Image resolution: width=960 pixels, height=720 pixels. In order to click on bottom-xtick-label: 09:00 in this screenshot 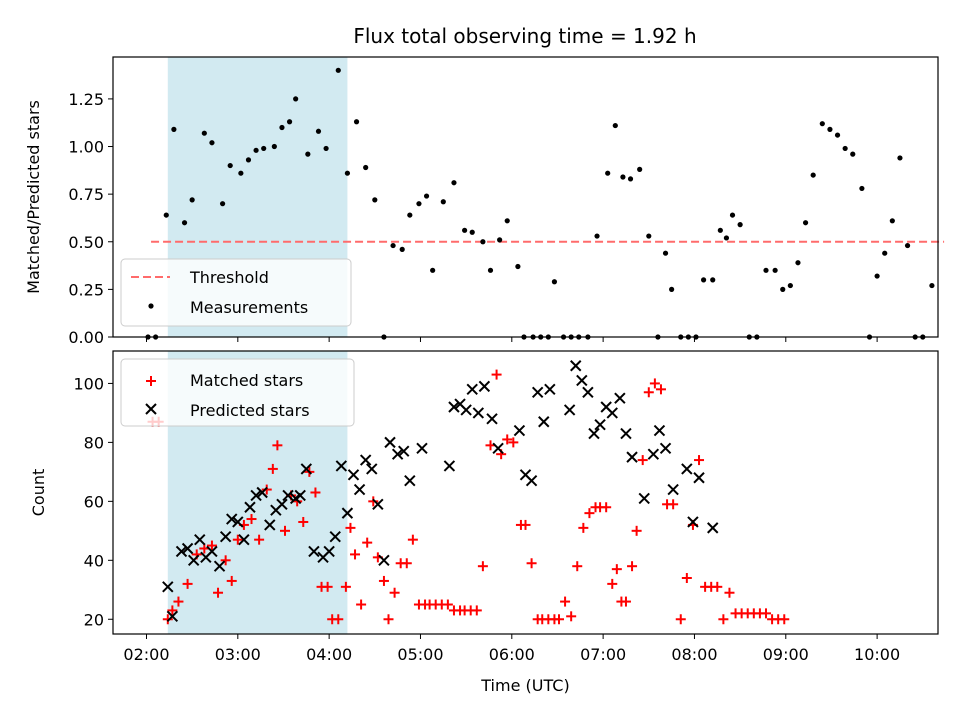, I will do `click(786, 654)`.